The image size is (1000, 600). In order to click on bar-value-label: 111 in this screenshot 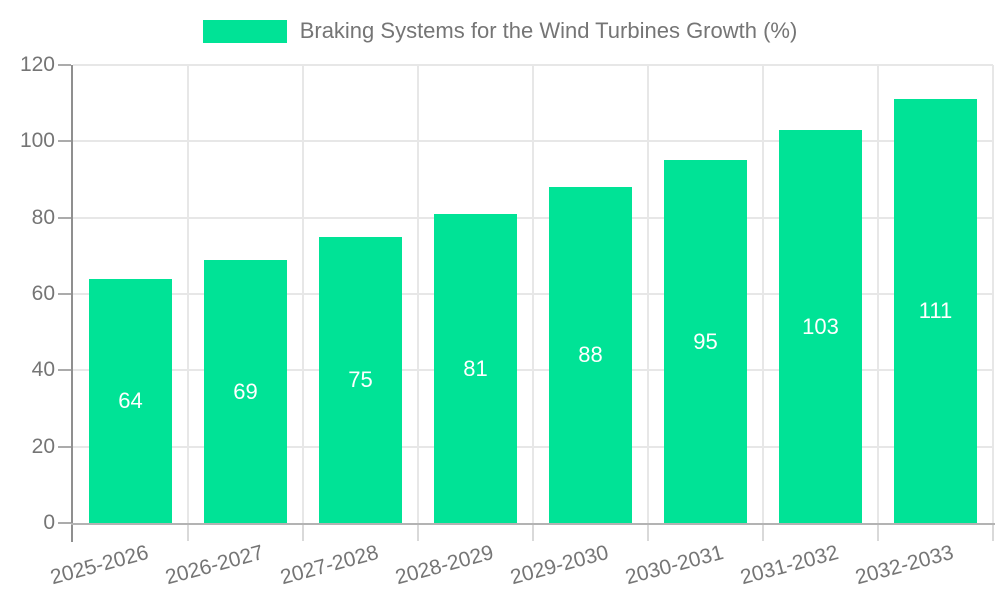, I will do `click(935, 310)`.